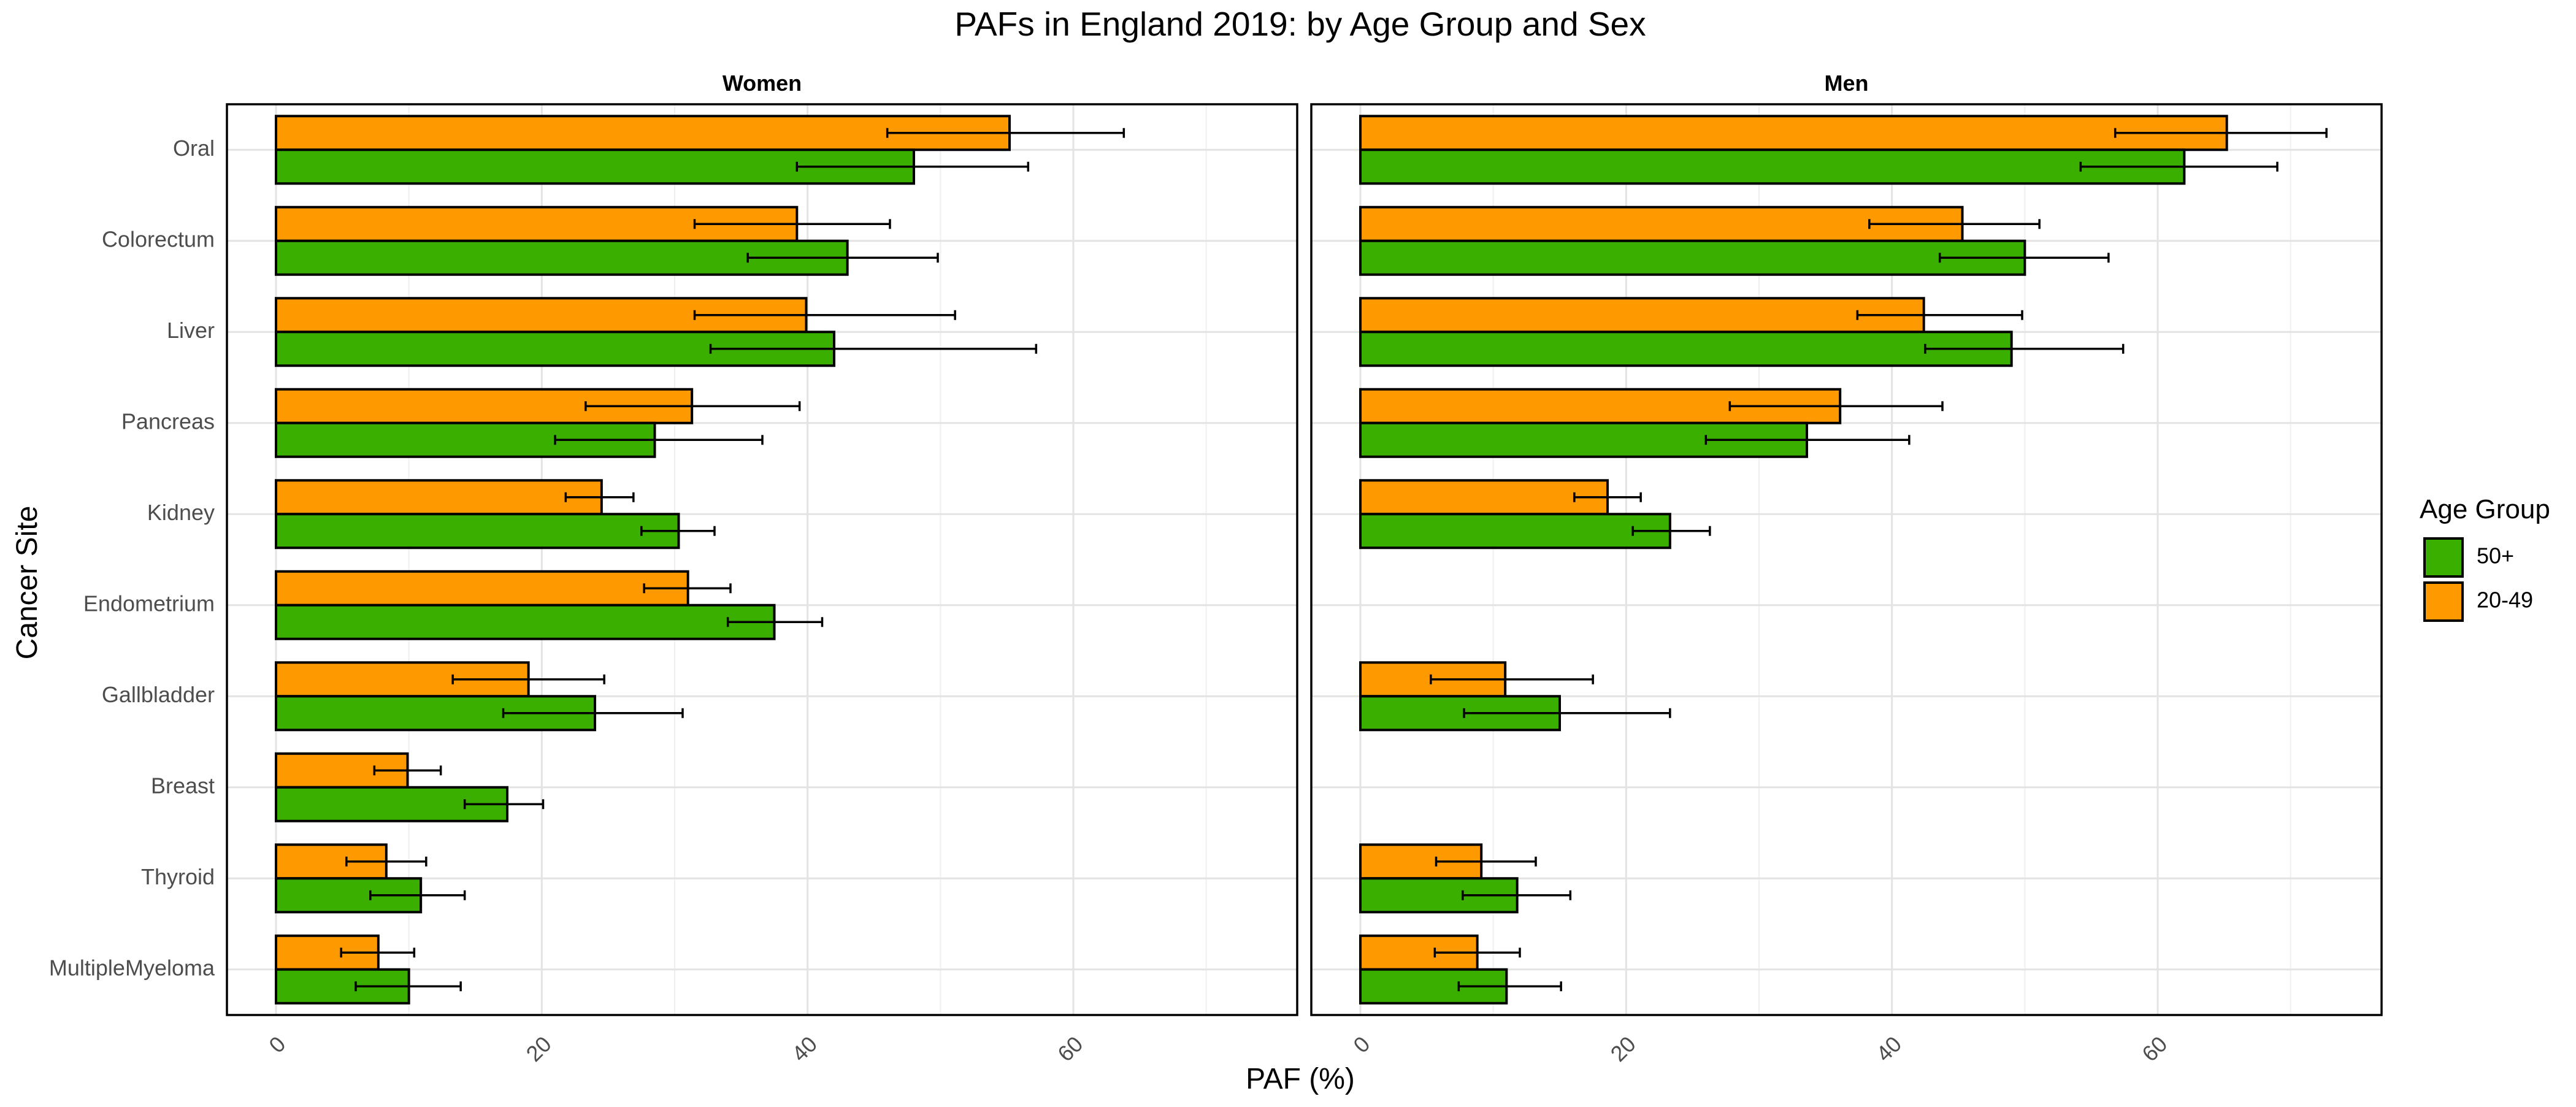 The width and height of the screenshot is (2576, 1107). I want to click on bar-50+-liver, so click(1686, 349).